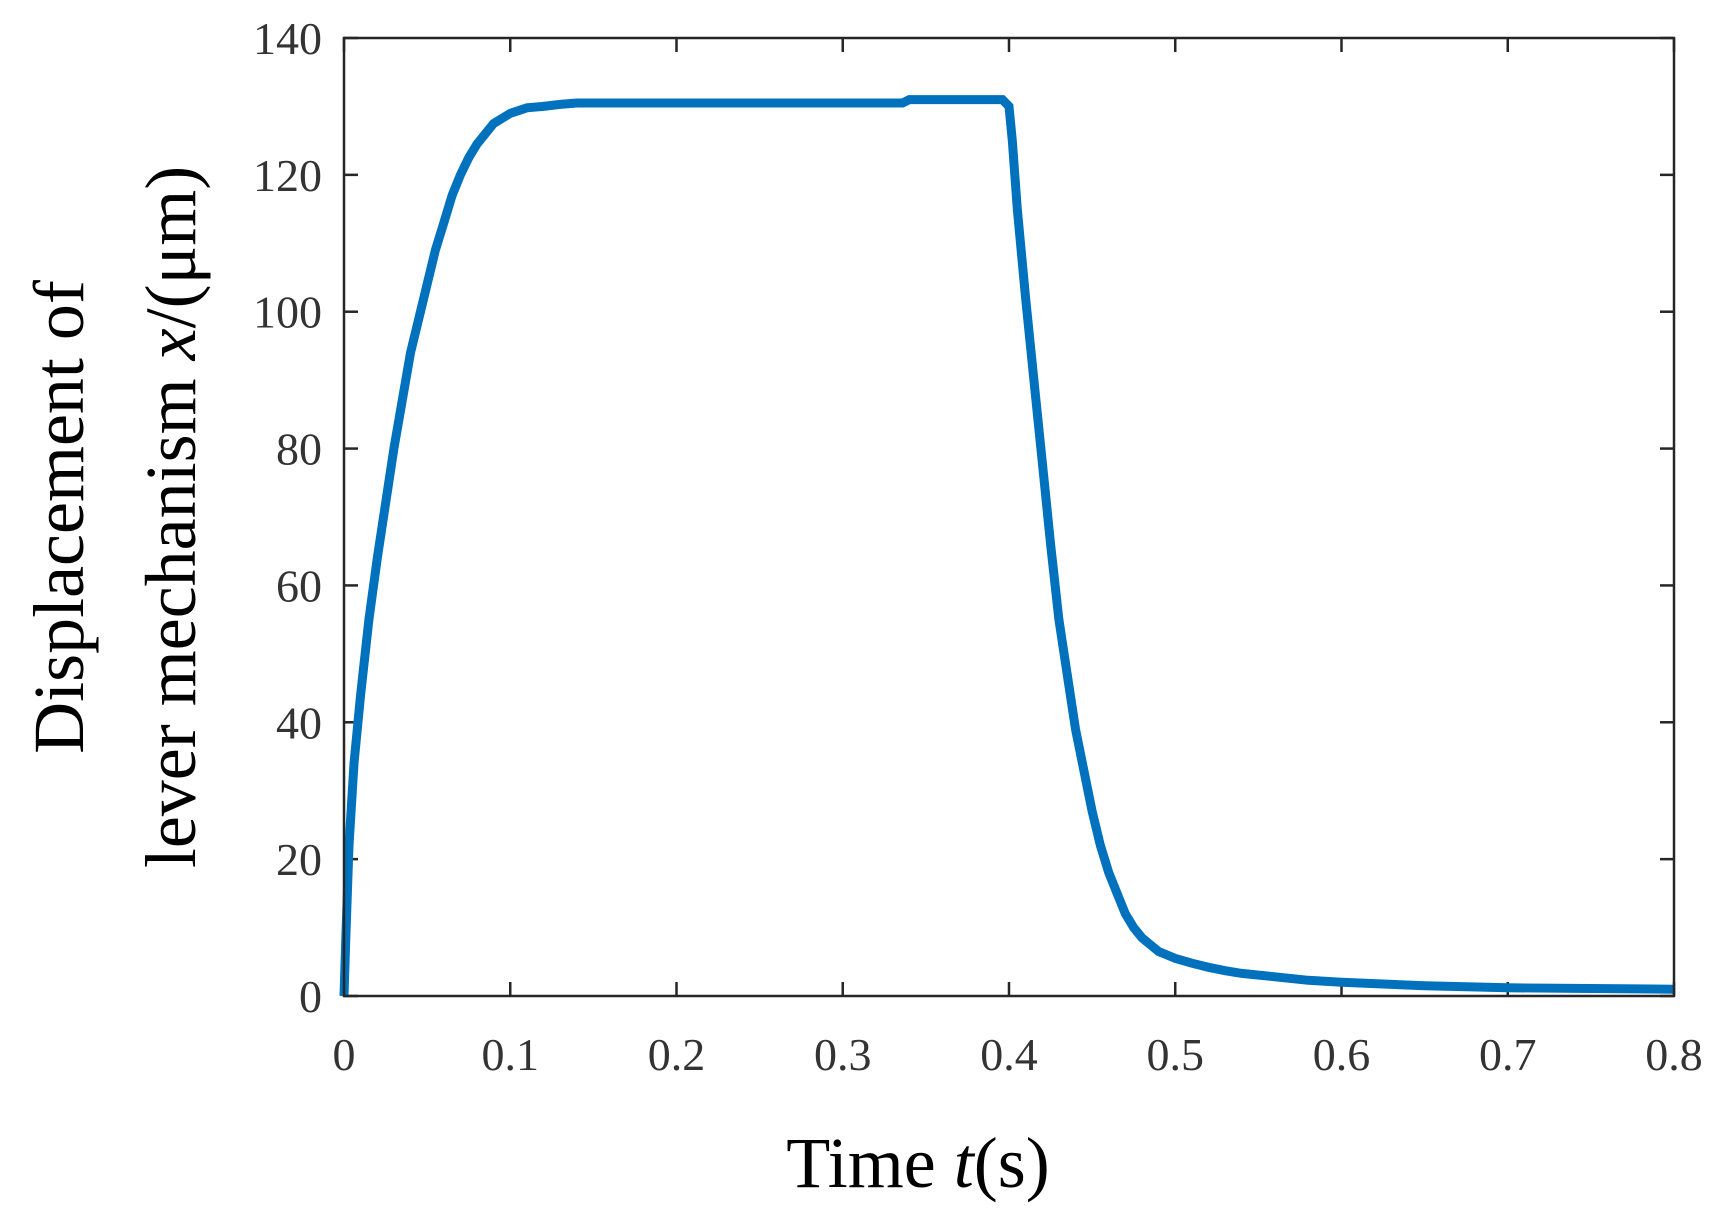  Describe the element at coordinates (843, 1054) in the screenshot. I see `x-tick-label: 0.3` at that location.